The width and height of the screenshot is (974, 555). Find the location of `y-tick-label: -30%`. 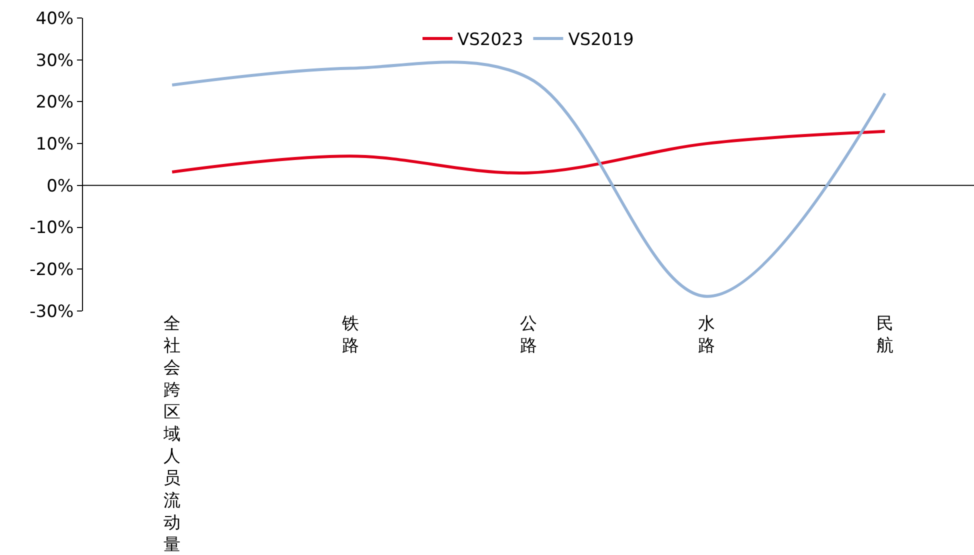

y-tick-label: -30% is located at coordinates (52, 312).